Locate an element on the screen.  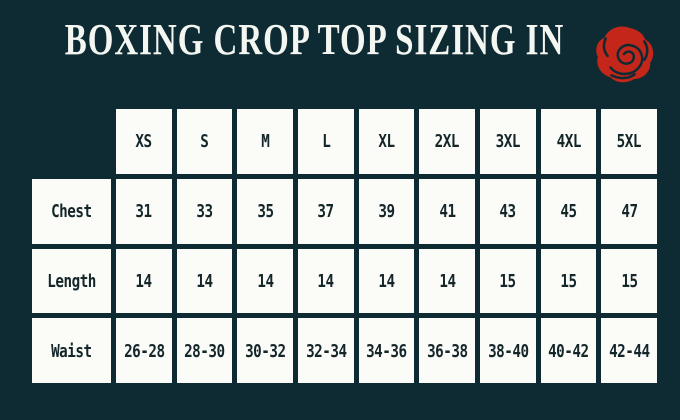
row-label-waist: Waist is located at coordinates (71, 350).